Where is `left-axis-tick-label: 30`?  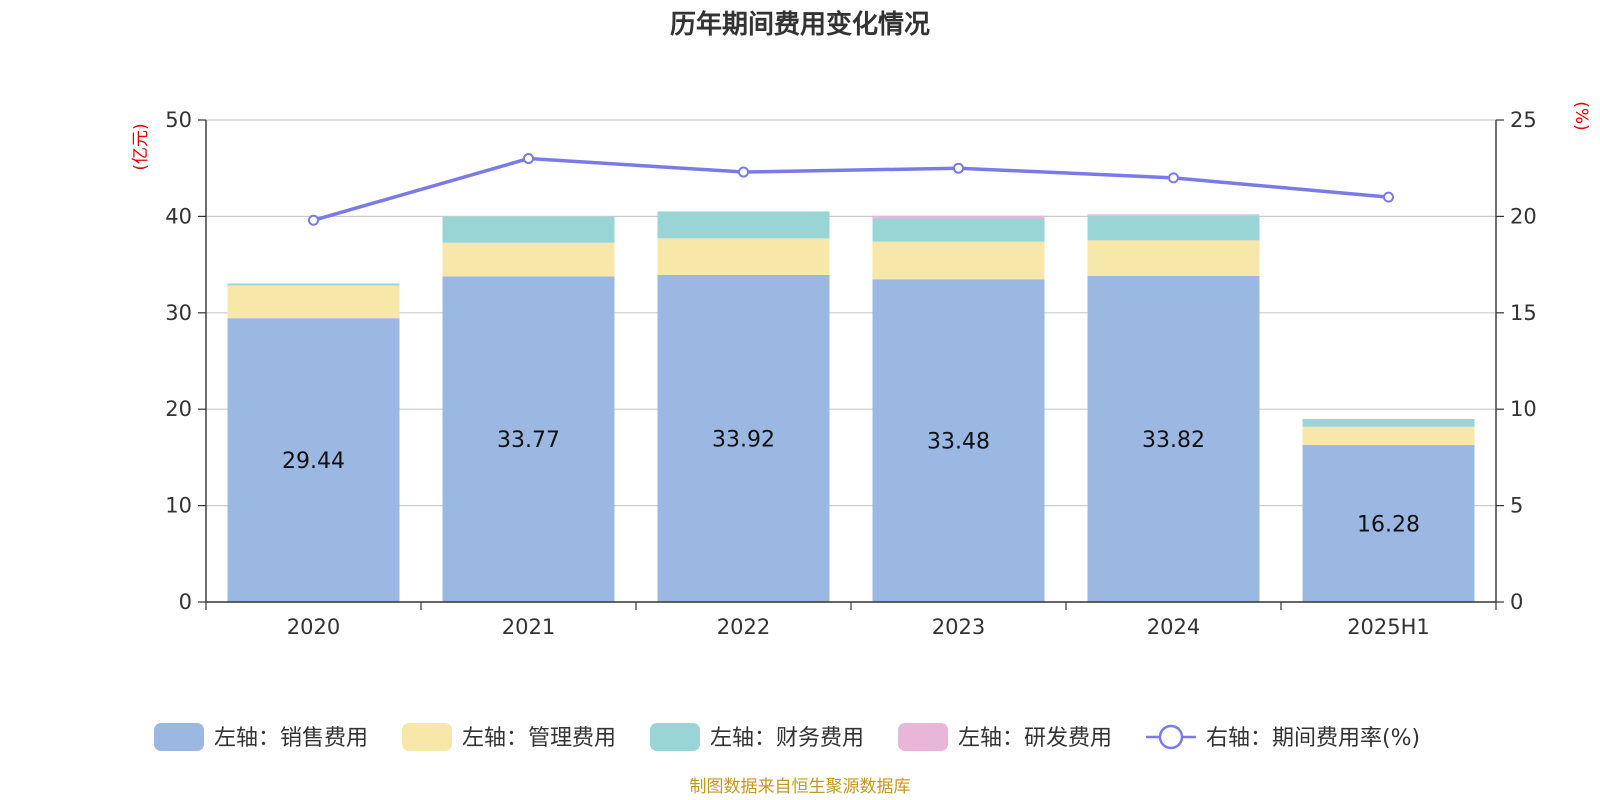 left-axis-tick-label: 30 is located at coordinates (178, 313).